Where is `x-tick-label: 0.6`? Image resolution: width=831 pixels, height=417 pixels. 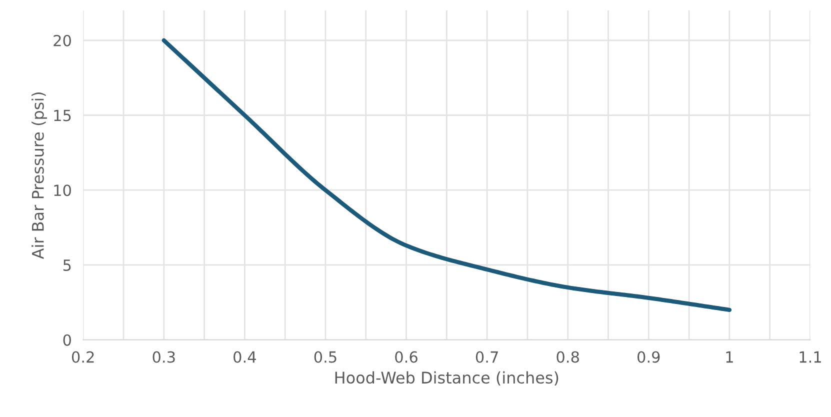
x-tick-label: 0.6 is located at coordinates (406, 357).